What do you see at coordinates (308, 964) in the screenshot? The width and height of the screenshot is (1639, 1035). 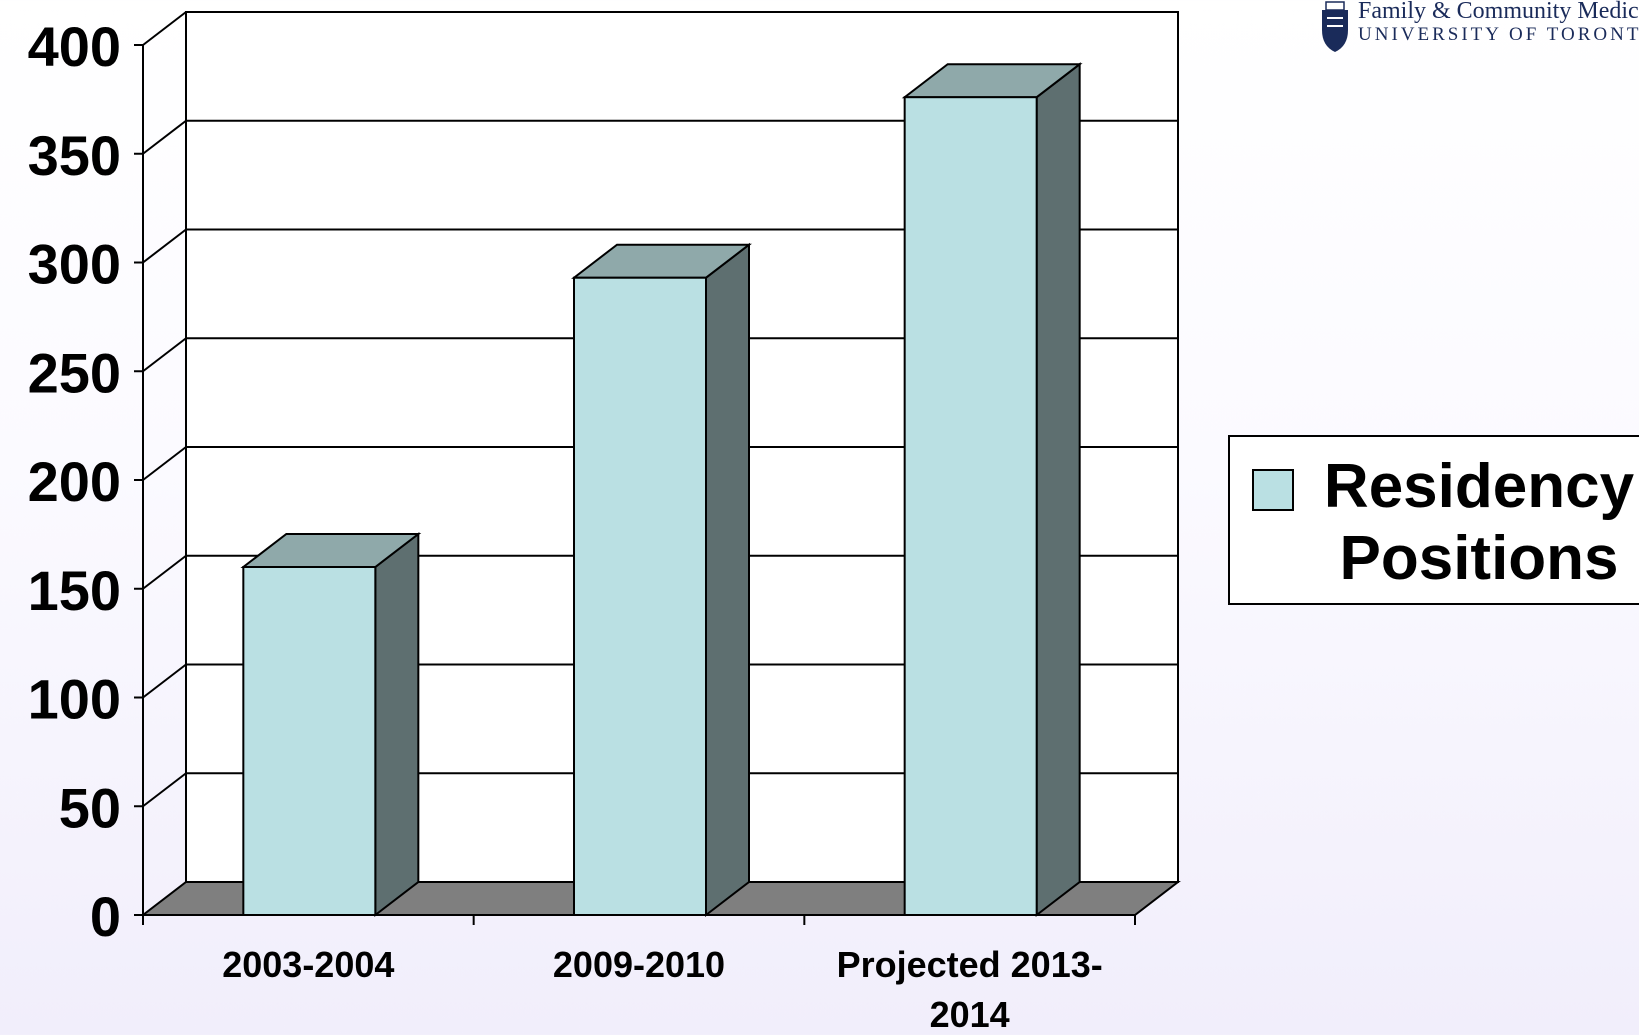 I see `x-tick-label: 2003-2004` at bounding box center [308, 964].